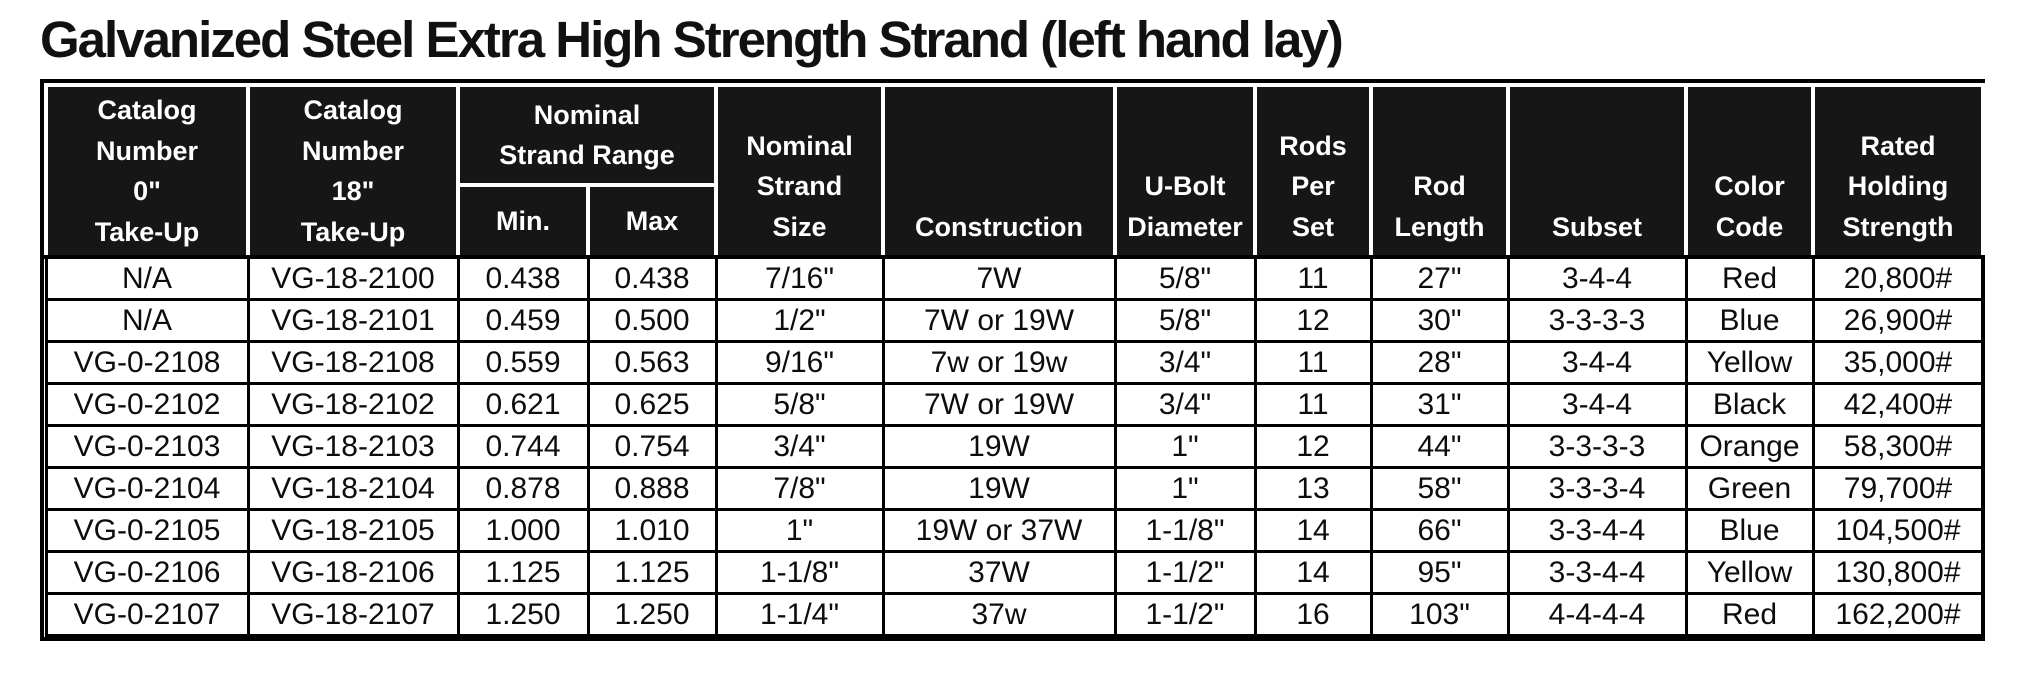 The height and width of the screenshot is (697, 2026). Describe the element at coordinates (147, 404) in the screenshot. I see `cell-catalog_0: VG-0-2102` at that location.